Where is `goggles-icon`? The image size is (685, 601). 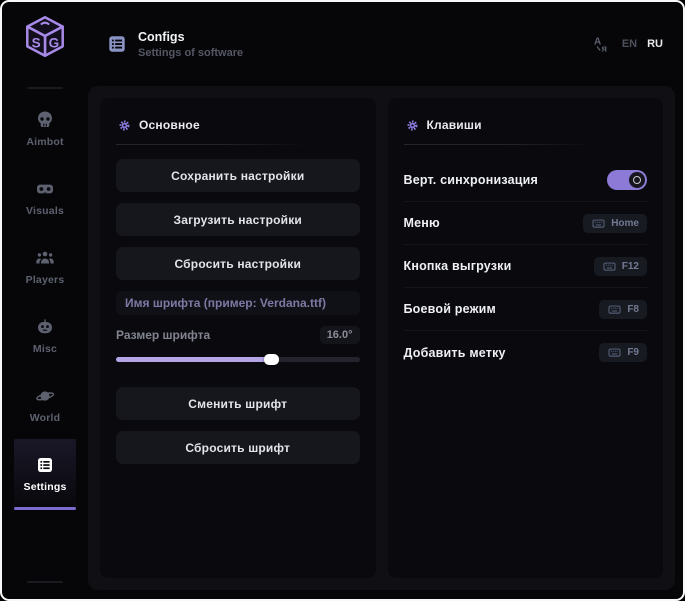 goggles-icon is located at coordinates (45, 188).